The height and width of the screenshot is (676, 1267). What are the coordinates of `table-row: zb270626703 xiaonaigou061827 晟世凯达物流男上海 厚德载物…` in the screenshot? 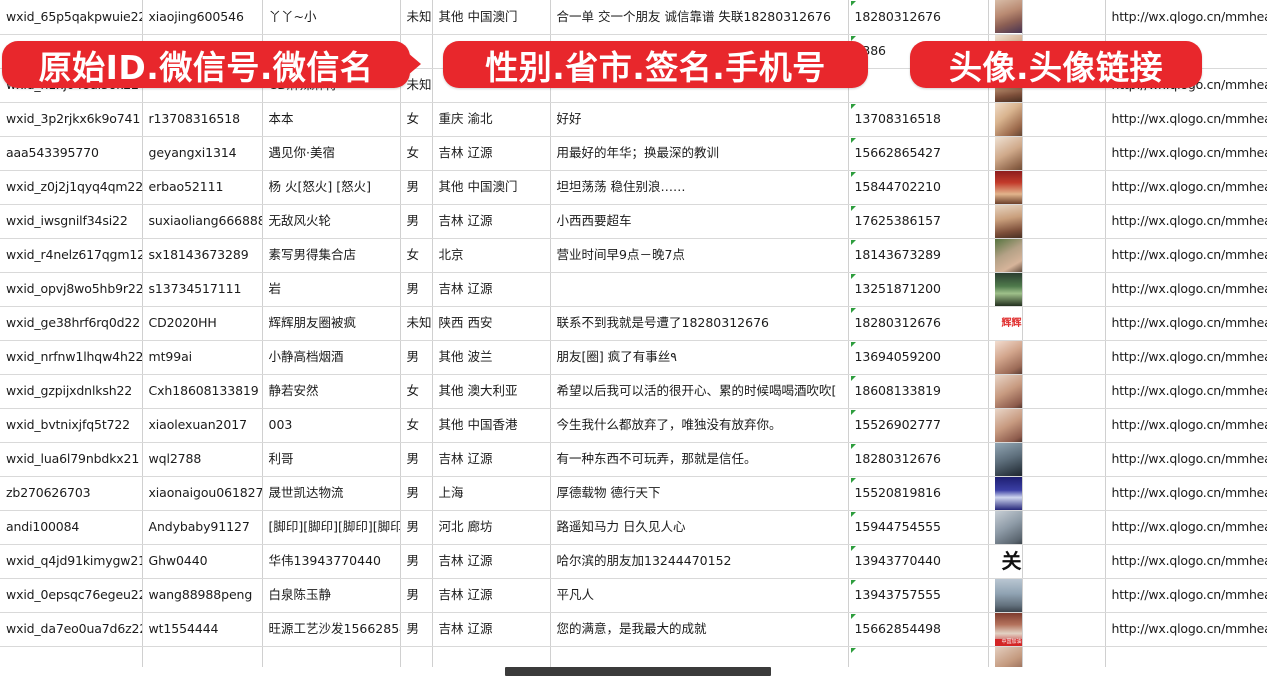 It's located at (633, 493).